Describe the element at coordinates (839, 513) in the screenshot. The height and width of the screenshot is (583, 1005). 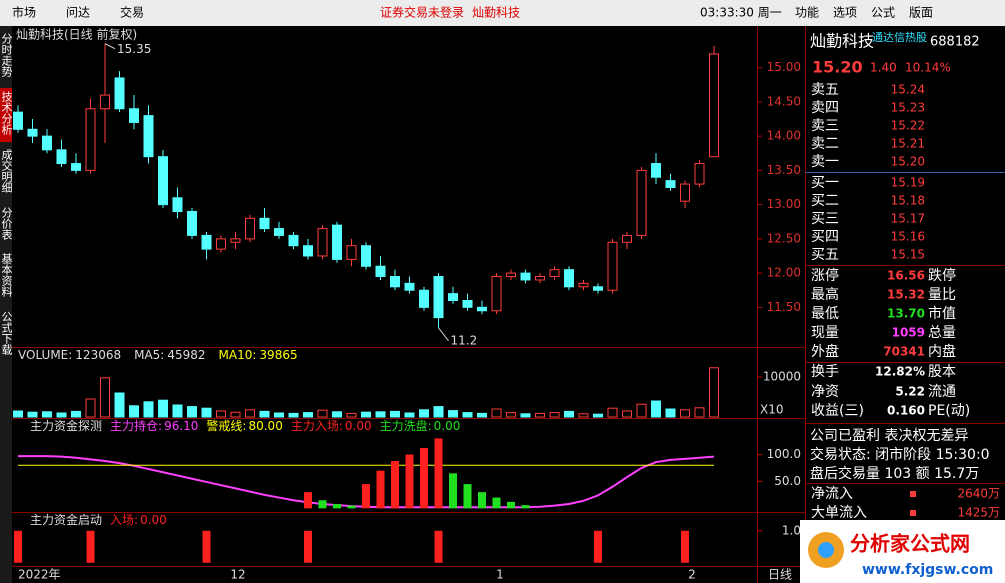
I see `flow-label: 大单流入` at that location.